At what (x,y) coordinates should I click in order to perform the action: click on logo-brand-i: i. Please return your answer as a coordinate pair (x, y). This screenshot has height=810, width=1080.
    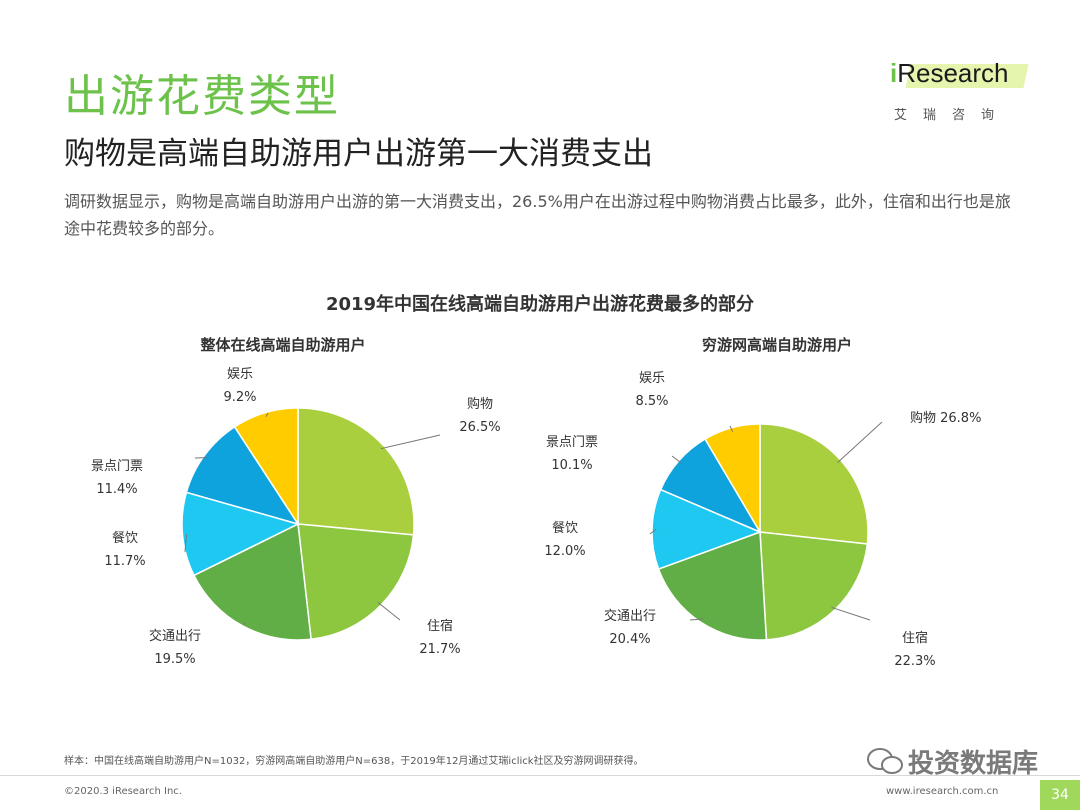
    Looking at the image, I should click on (894, 73).